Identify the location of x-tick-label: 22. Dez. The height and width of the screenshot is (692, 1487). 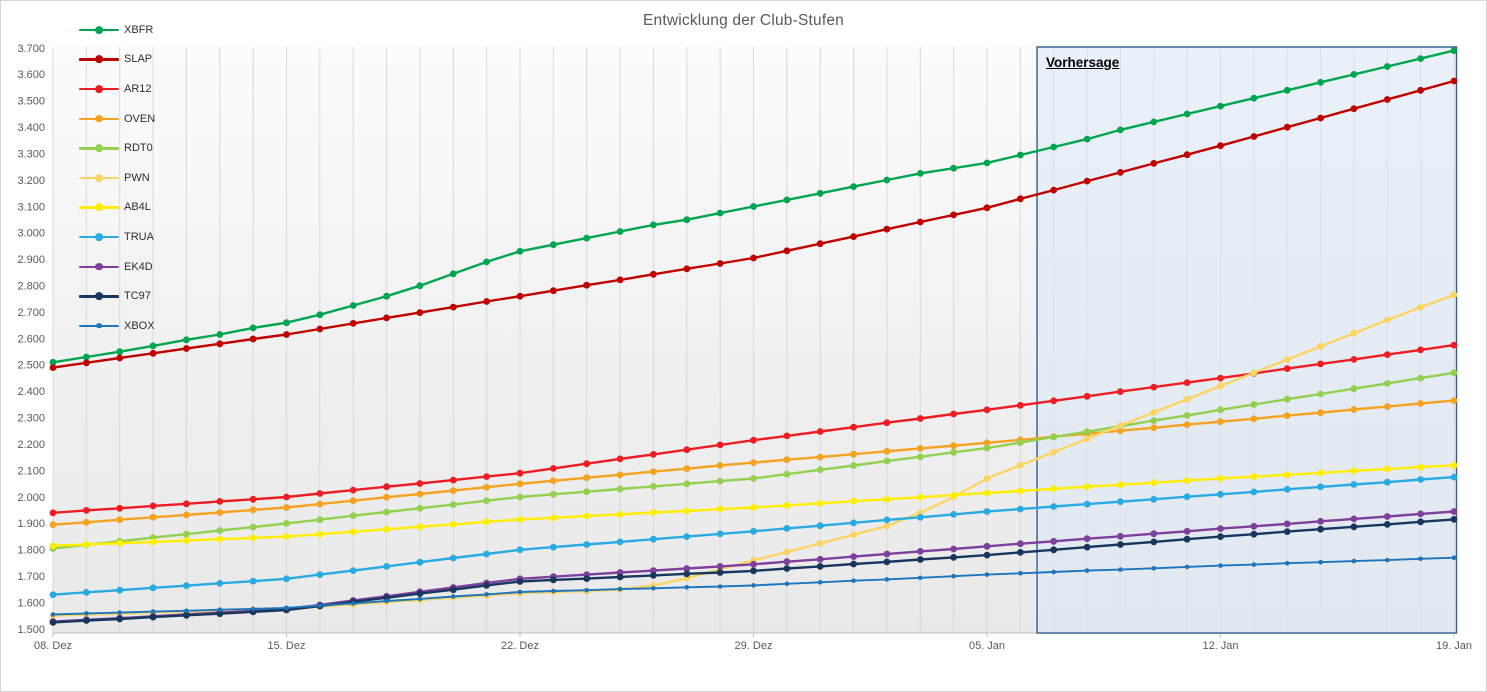
(520, 646).